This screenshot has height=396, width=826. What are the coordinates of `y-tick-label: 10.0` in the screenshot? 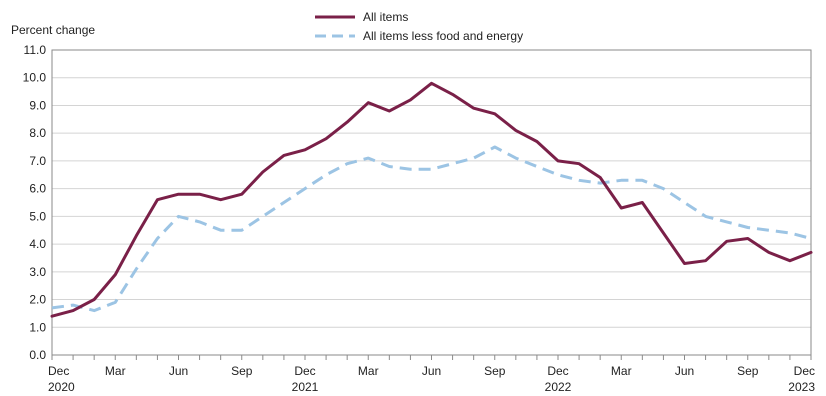 It's located at (35, 78).